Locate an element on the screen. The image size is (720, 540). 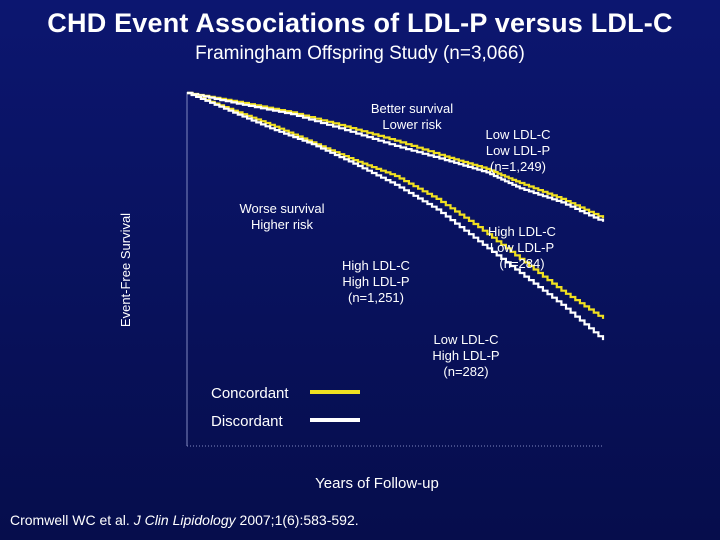
citation-ref: 2007;1(6):583-592. is located at coordinates (299, 520).